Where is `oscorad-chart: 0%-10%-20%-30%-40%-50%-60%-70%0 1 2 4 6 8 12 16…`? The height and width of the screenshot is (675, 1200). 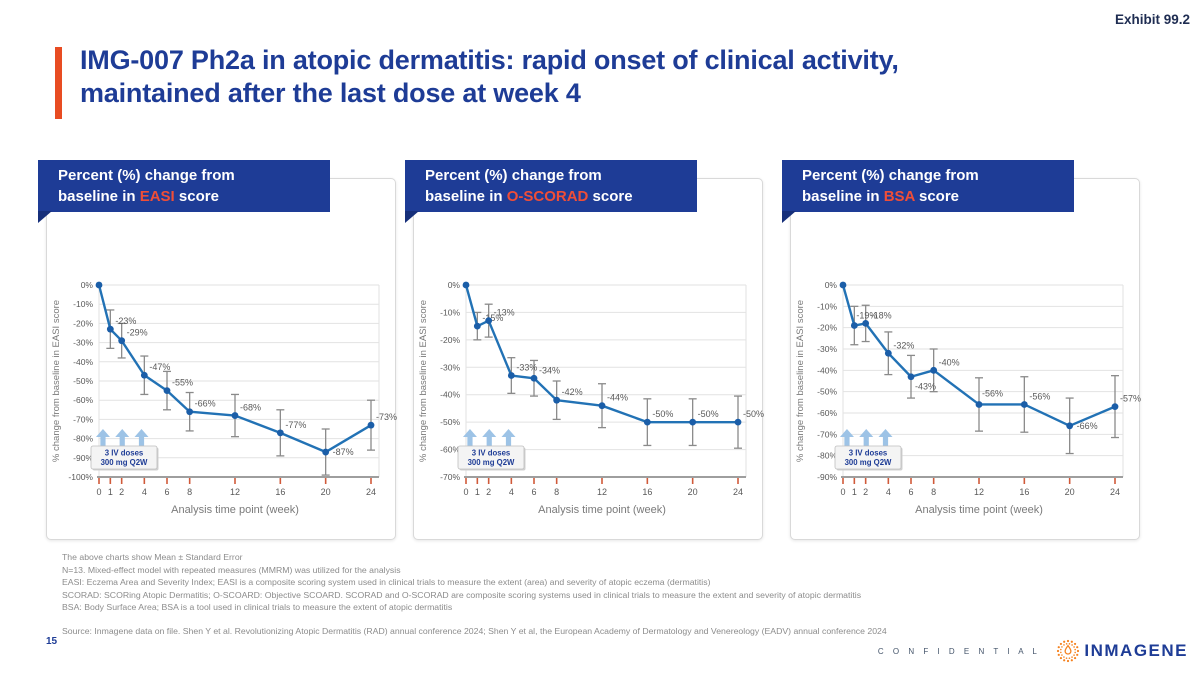
oscorad-chart: 0%-10%-20%-30%-40%-50%-60%-70%0 1 2 4 6 8 12 16… is located at coordinates (591, 398).